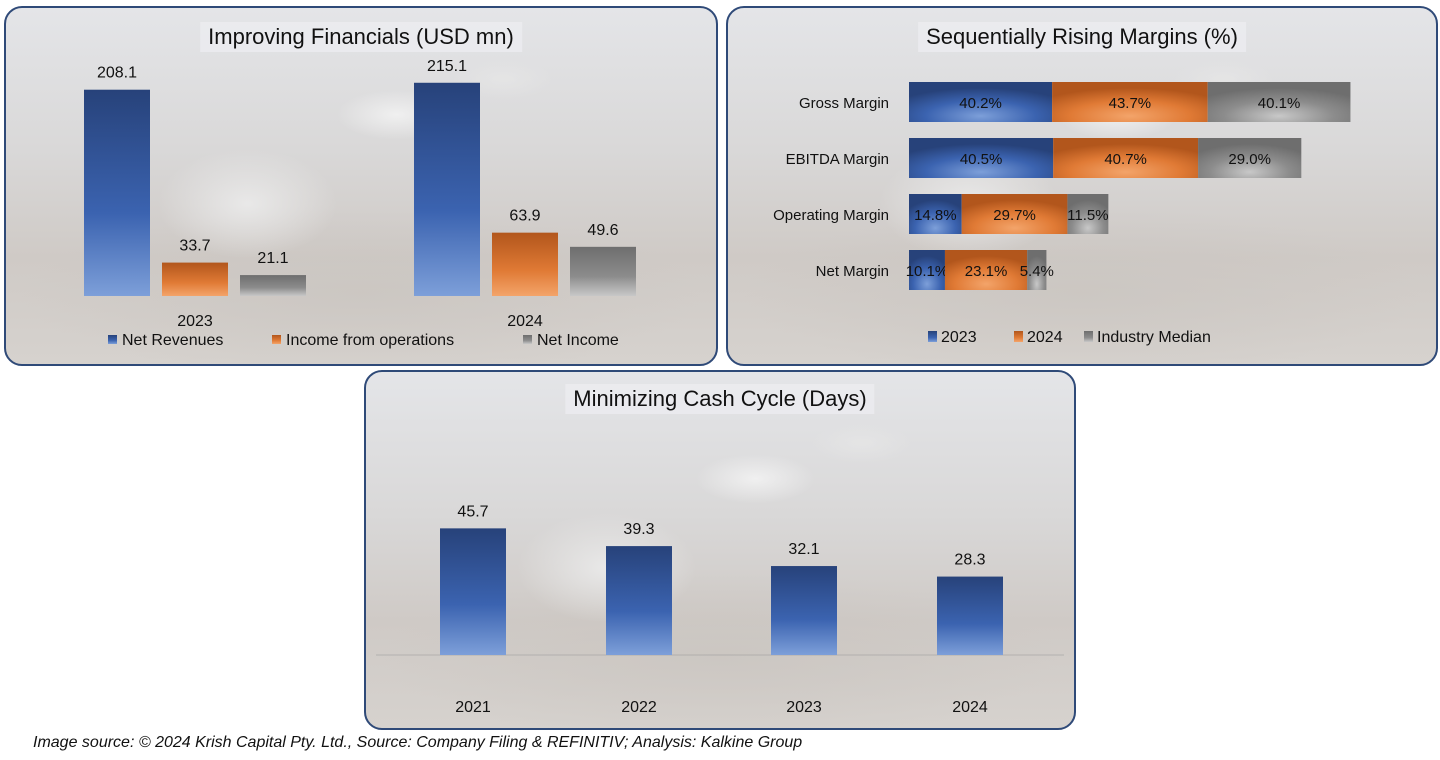 The width and height of the screenshot is (1440, 760). I want to click on data-label: 40.2%, so click(980, 103).